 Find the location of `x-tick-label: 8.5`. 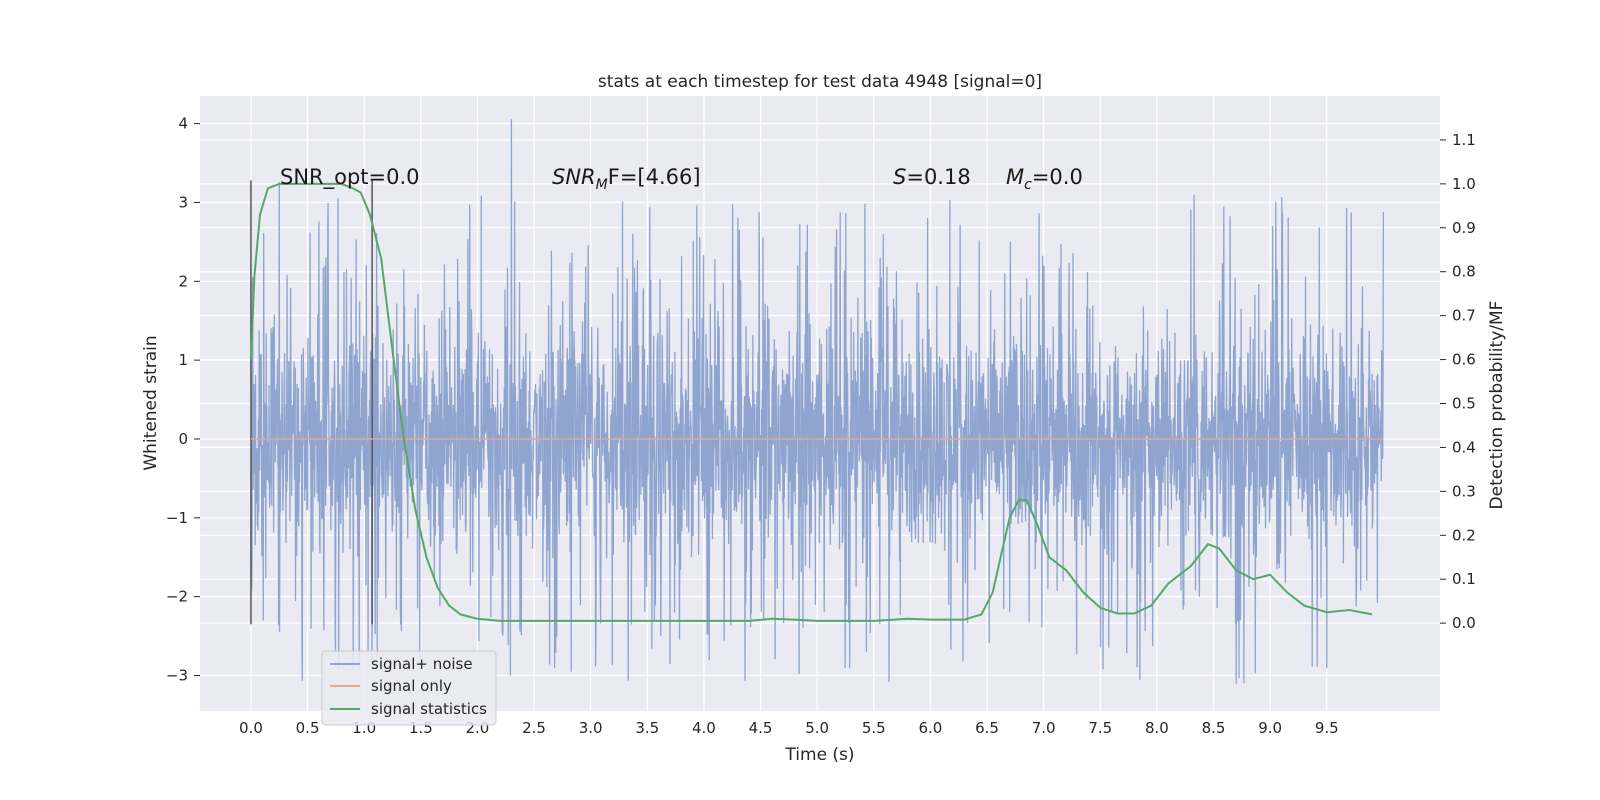

x-tick-label: 8.5 is located at coordinates (1214, 728).